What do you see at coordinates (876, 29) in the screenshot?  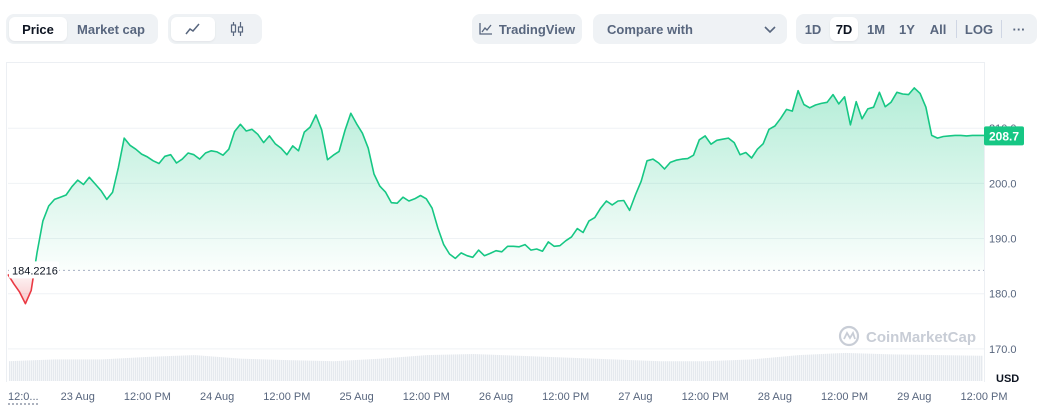 I see `range-1m: 1M` at bounding box center [876, 29].